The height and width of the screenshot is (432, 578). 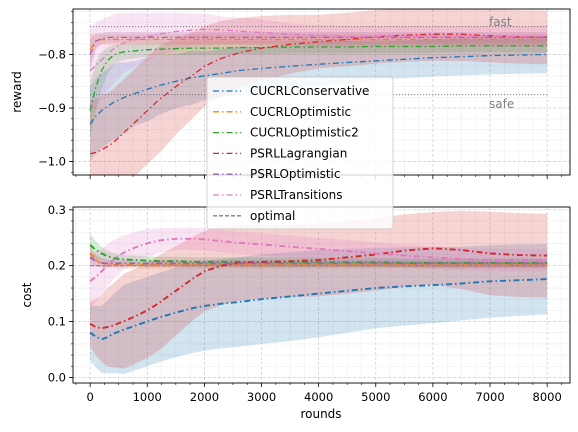 I want to click on band-CUCRLOptimistic2, so click(x=319, y=250).